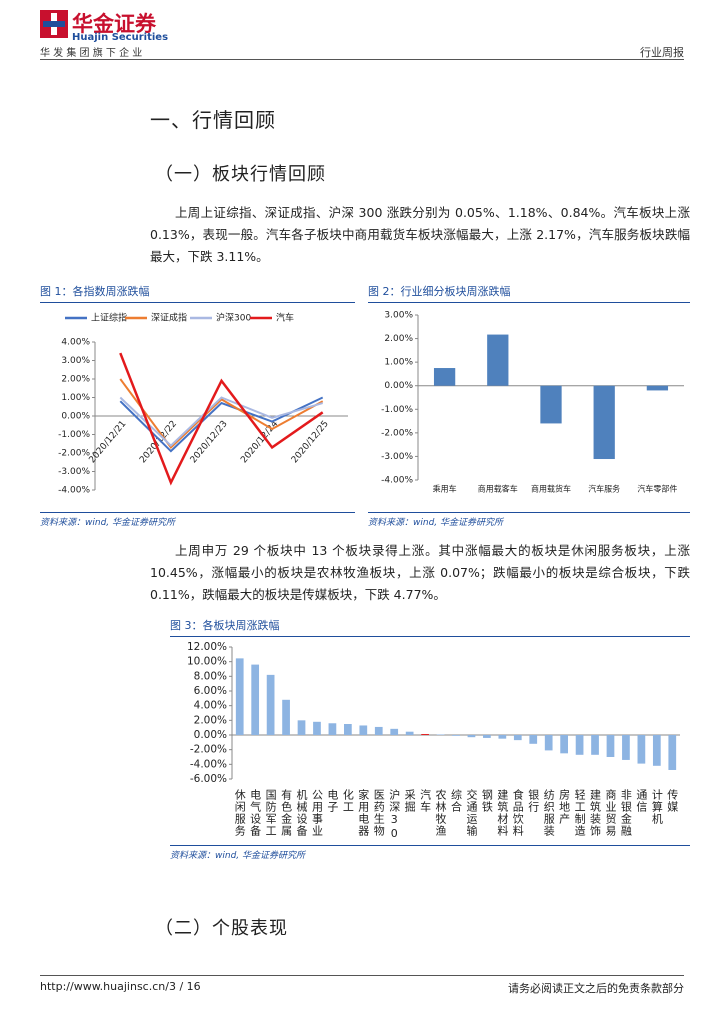  What do you see at coordinates (114, 24) in the screenshot?
I see `logo-cn: 华金证券` at bounding box center [114, 24].